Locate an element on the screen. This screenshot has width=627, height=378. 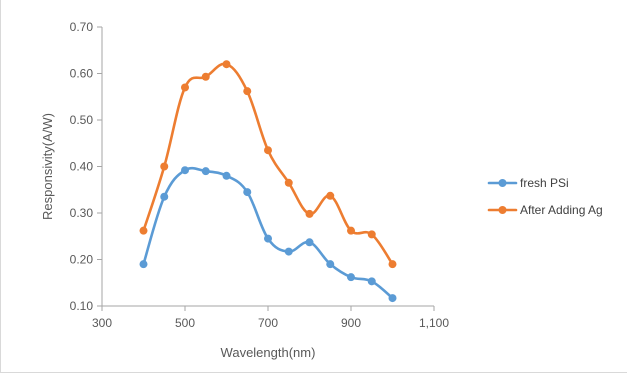
y-axis-title: Responsivity(A/W) is located at coordinates (47, 166).